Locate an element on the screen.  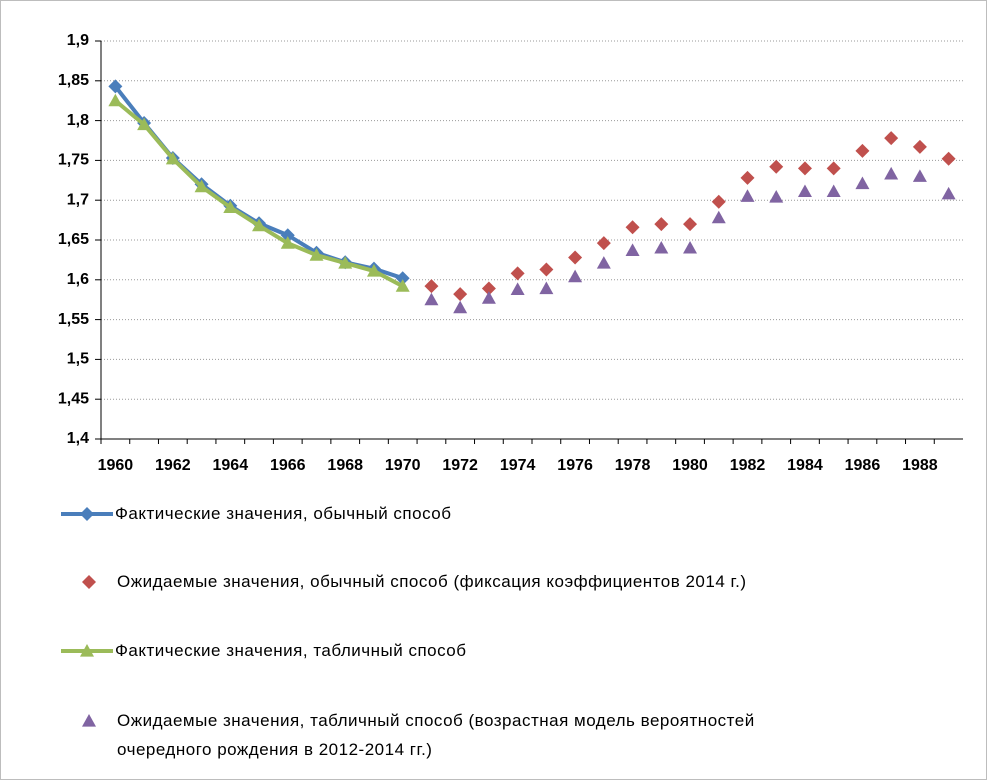
legend-entry: Фактические значения, табличный способ is located at coordinates (291, 650).